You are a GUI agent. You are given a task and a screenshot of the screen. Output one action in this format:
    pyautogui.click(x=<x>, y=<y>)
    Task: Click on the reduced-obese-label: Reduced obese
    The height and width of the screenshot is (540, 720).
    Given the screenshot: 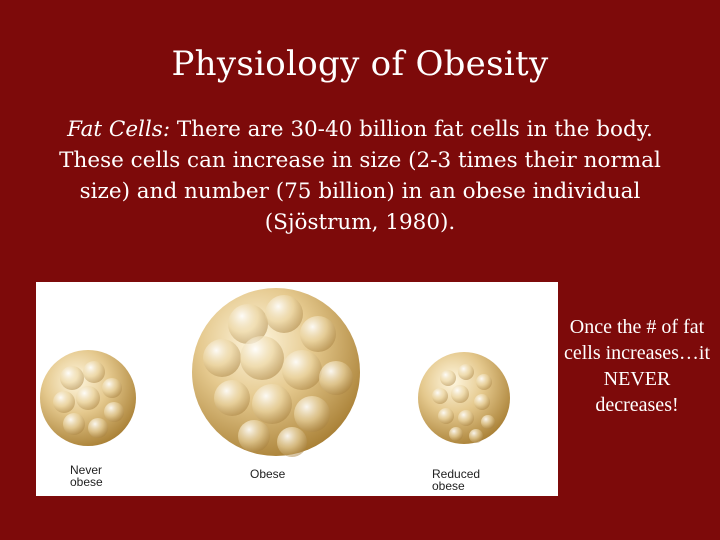 What is the action you would take?
    pyautogui.click(x=456, y=480)
    